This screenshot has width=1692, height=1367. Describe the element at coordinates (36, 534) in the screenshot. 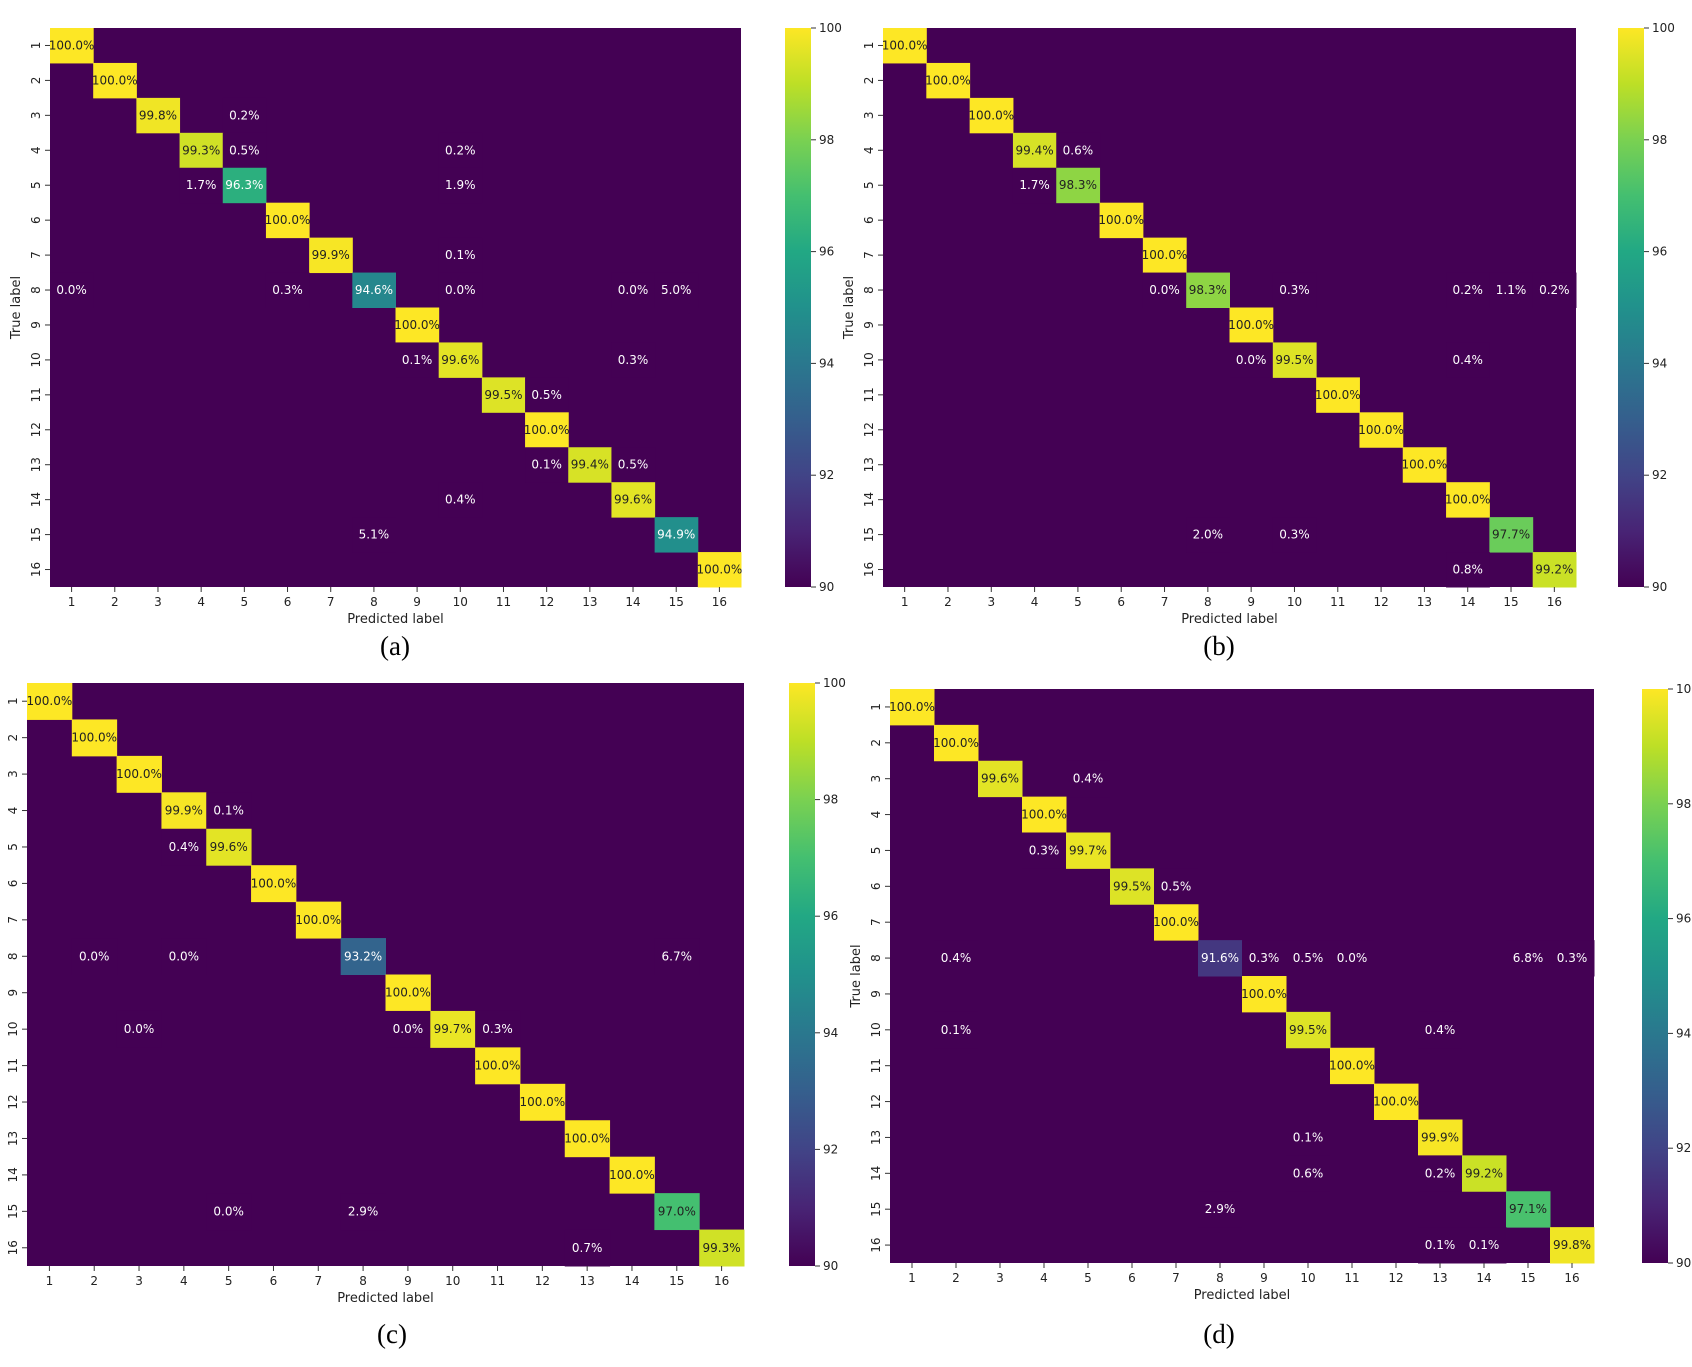

I see `y-tick-label: 15` at that location.